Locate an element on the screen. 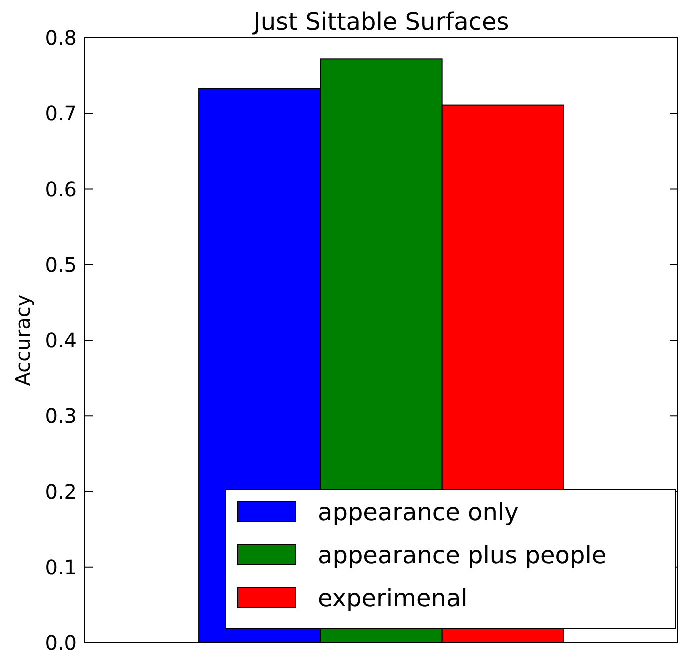 The width and height of the screenshot is (681, 650). y-tick-label: 0.6 is located at coordinates (61, 189).